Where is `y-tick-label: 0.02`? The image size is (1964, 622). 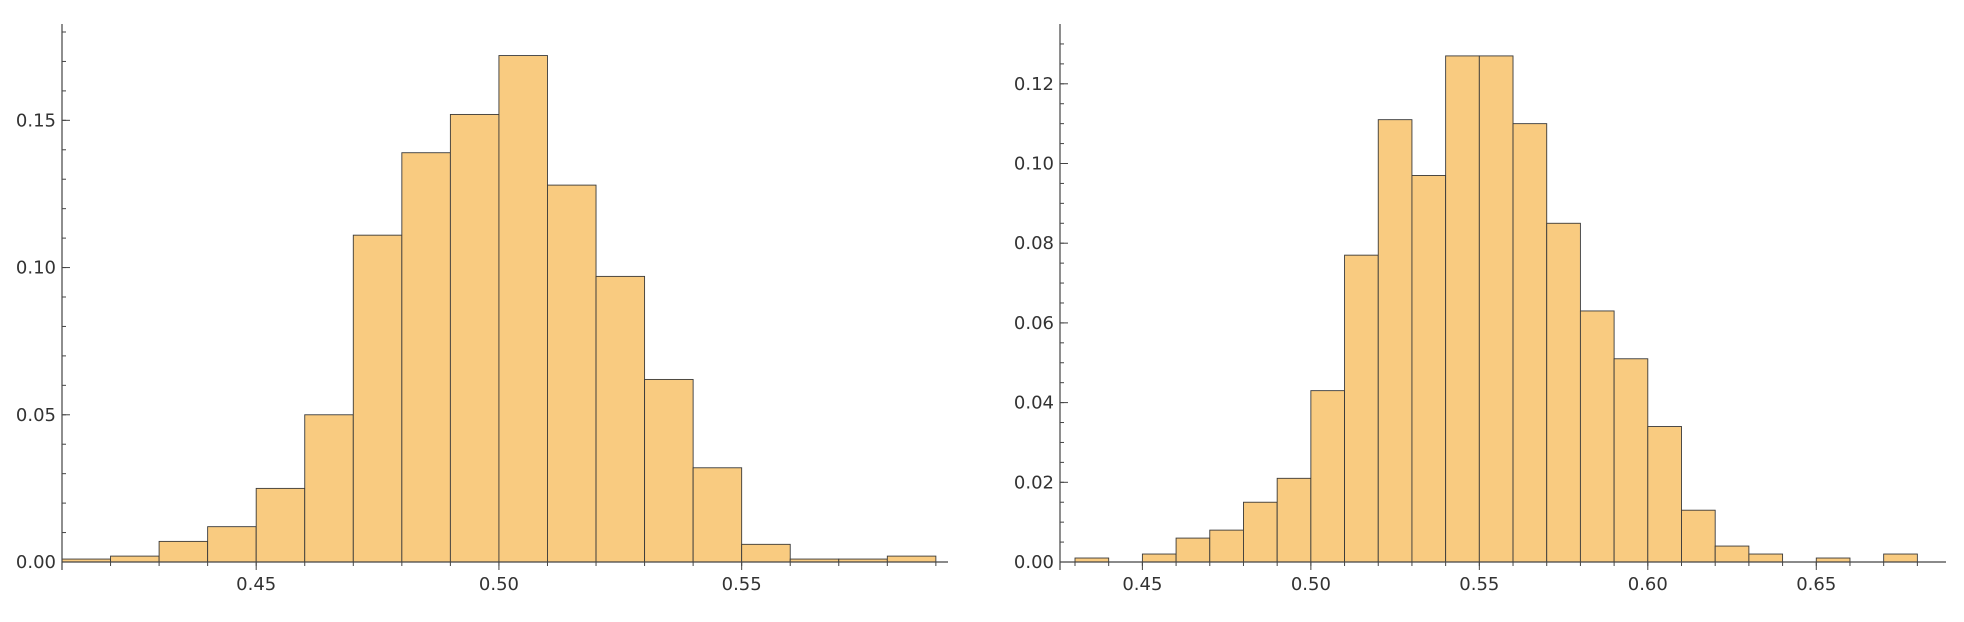
y-tick-label: 0.02 is located at coordinates (1034, 482).